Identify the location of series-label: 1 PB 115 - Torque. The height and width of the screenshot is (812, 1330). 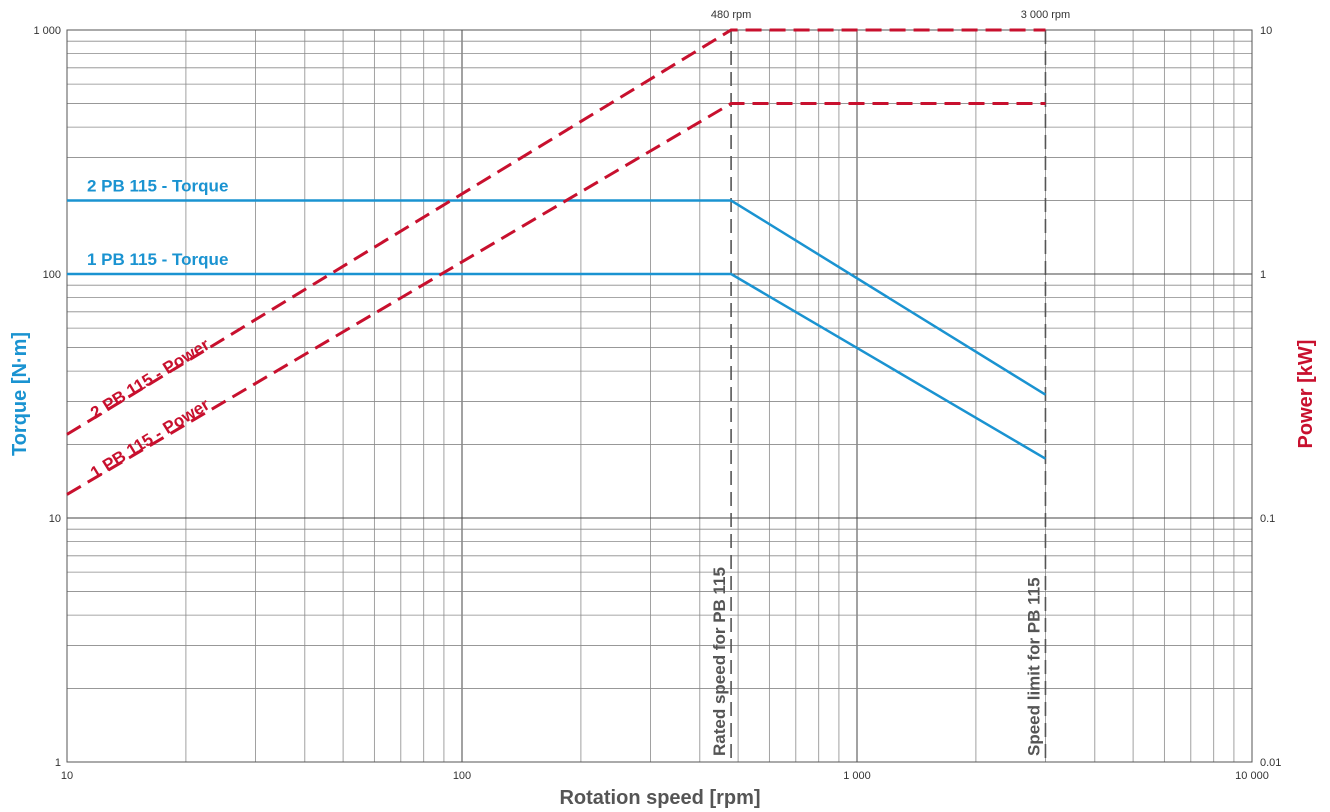
(157, 259).